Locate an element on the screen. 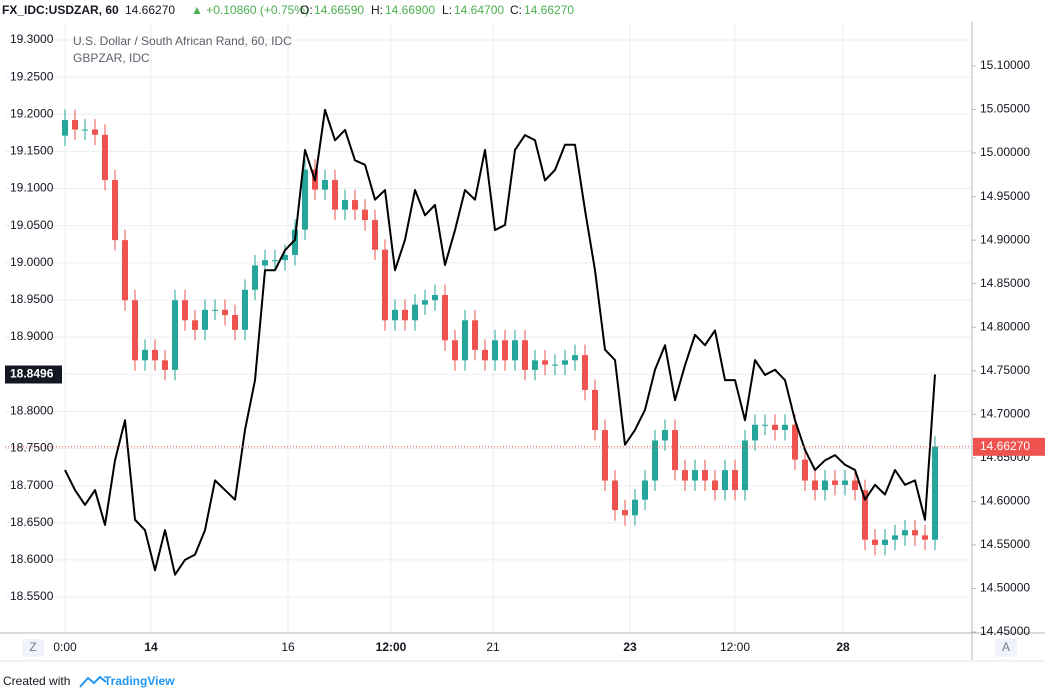  x-tick-label: 23 is located at coordinates (630, 647).